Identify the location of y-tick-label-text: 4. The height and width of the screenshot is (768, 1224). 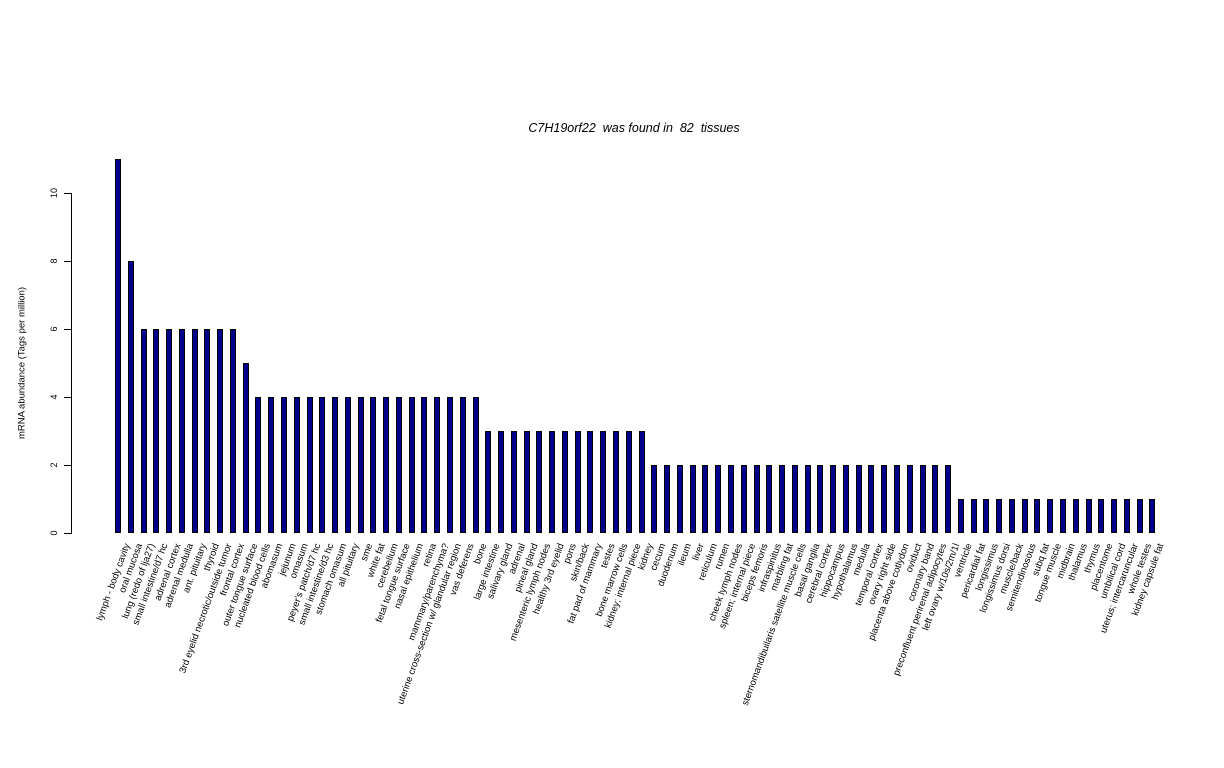
(54, 397).